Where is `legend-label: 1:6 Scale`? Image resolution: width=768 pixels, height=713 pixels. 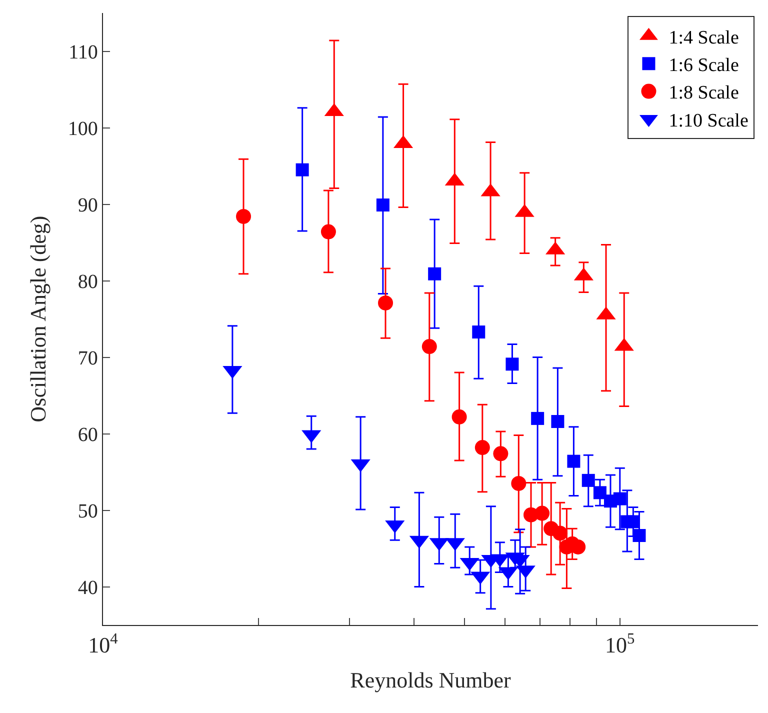
legend-label: 1:6 Scale is located at coordinates (703, 65).